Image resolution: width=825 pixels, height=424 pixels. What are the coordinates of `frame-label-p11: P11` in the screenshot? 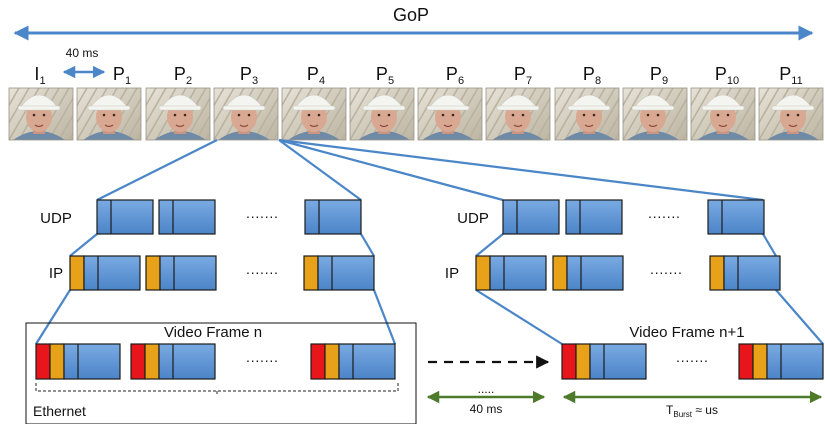 It's located at (790, 75).